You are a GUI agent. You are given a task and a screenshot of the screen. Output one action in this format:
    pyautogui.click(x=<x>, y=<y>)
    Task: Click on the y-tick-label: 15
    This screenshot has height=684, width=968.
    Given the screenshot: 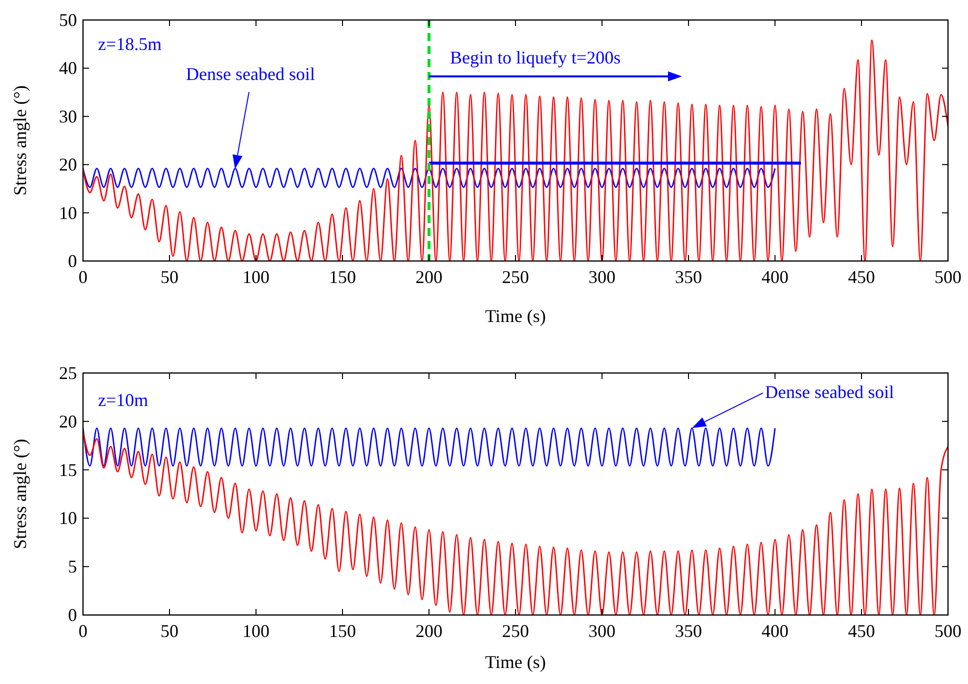 What is the action you would take?
    pyautogui.click(x=68, y=470)
    